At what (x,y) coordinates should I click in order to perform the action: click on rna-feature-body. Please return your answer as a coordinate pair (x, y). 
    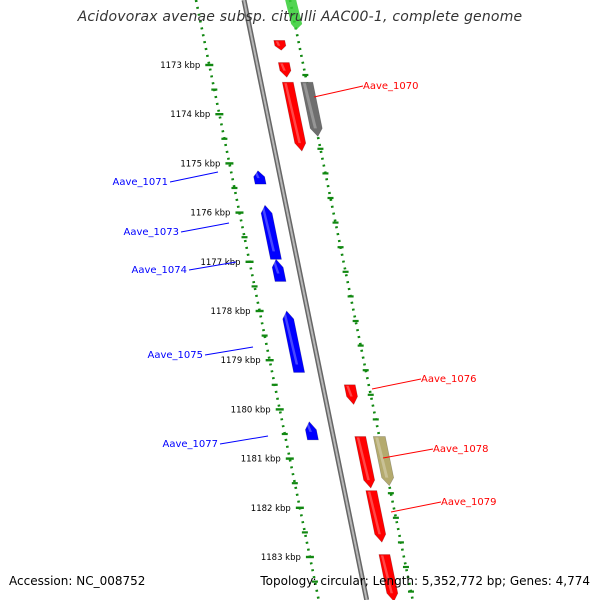
    Looking at the image, I should click on (311, 109).